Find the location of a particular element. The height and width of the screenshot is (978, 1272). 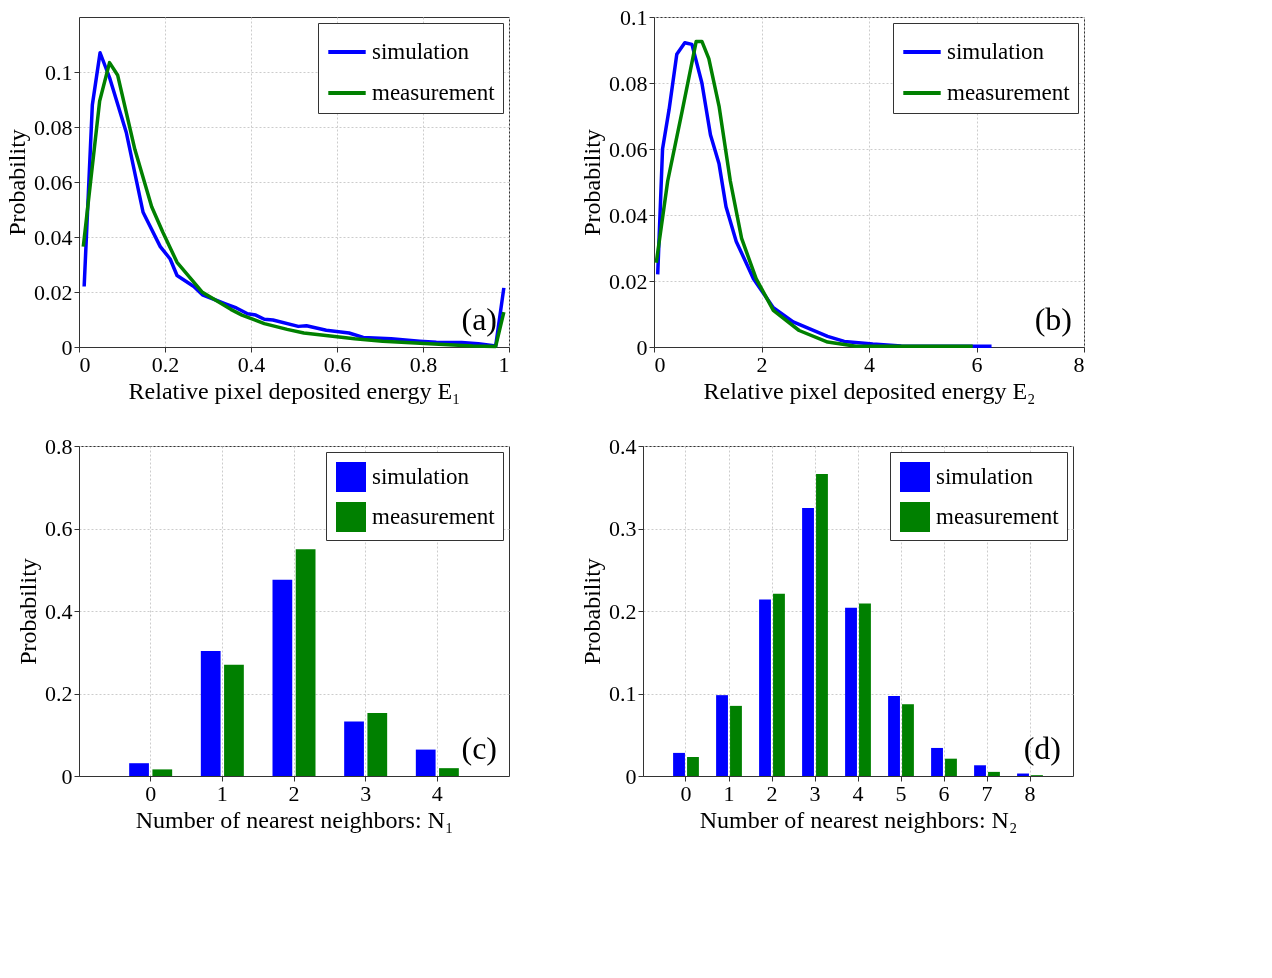

x-axis-title: Number of nearest neighbors: N₁ is located at coordinates (294, 819).